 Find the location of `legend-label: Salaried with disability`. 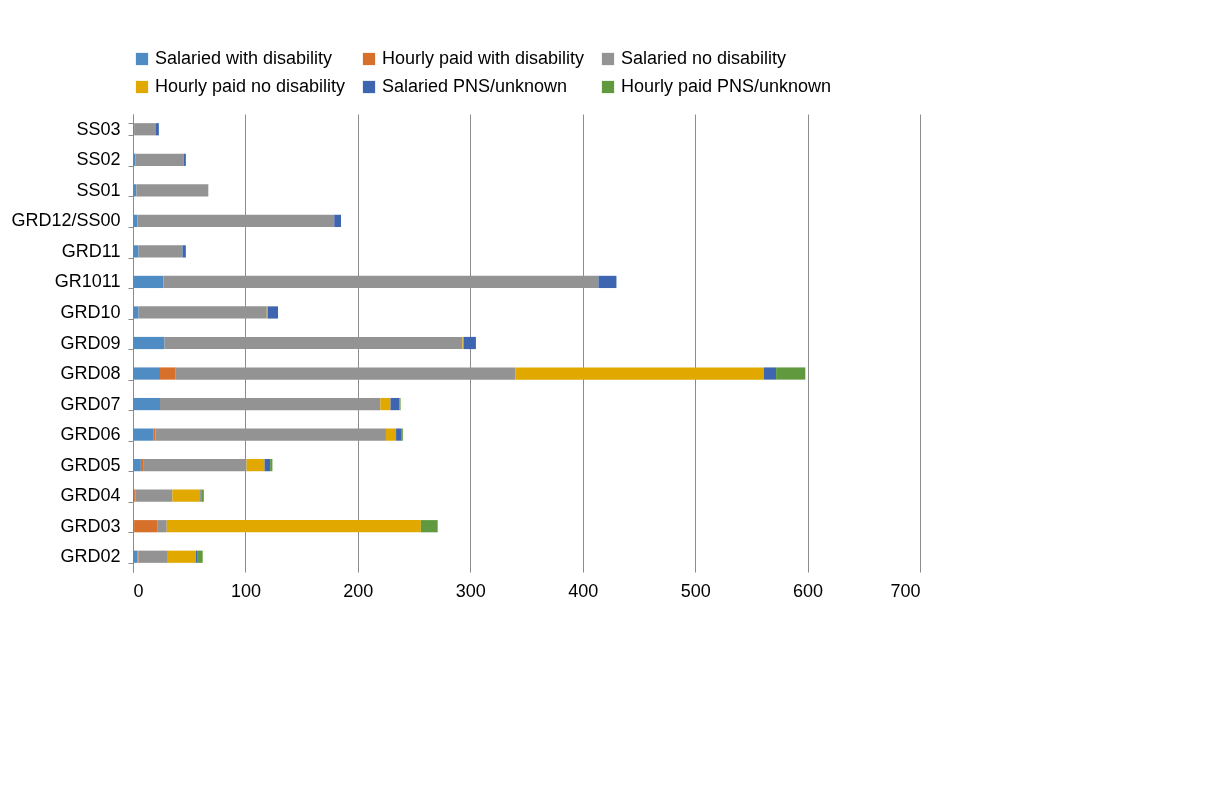

legend-label: Salaried with disability is located at coordinates (244, 58).